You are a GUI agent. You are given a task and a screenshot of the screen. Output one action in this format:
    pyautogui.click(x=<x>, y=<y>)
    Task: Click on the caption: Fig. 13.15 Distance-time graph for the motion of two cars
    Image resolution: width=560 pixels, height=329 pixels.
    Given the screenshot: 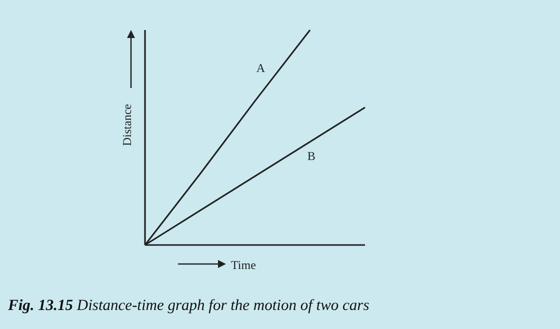 What is the action you would take?
    pyautogui.click(x=188, y=305)
    